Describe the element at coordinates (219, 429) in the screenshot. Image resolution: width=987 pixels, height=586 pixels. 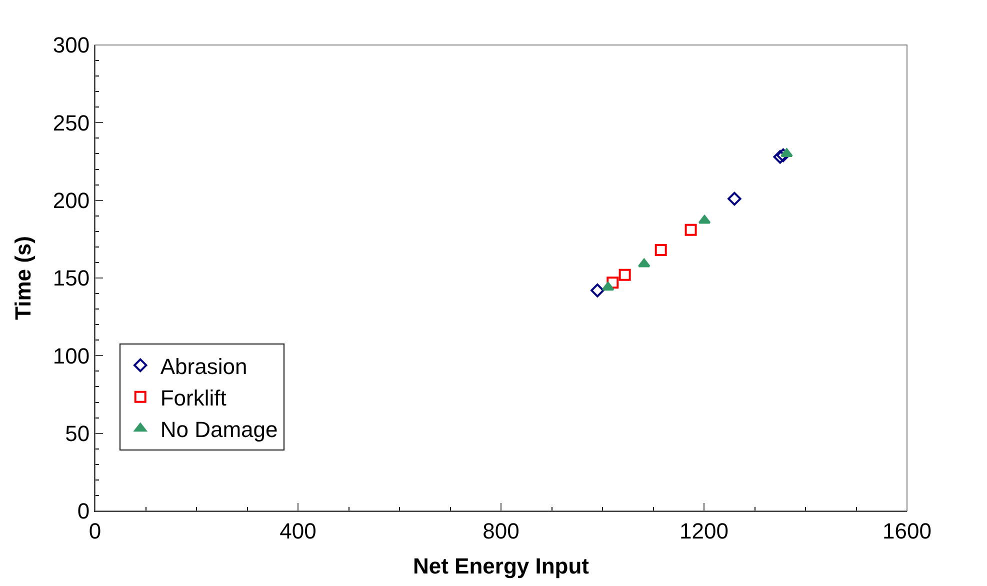
I see `legend-label: No Damage` at that location.